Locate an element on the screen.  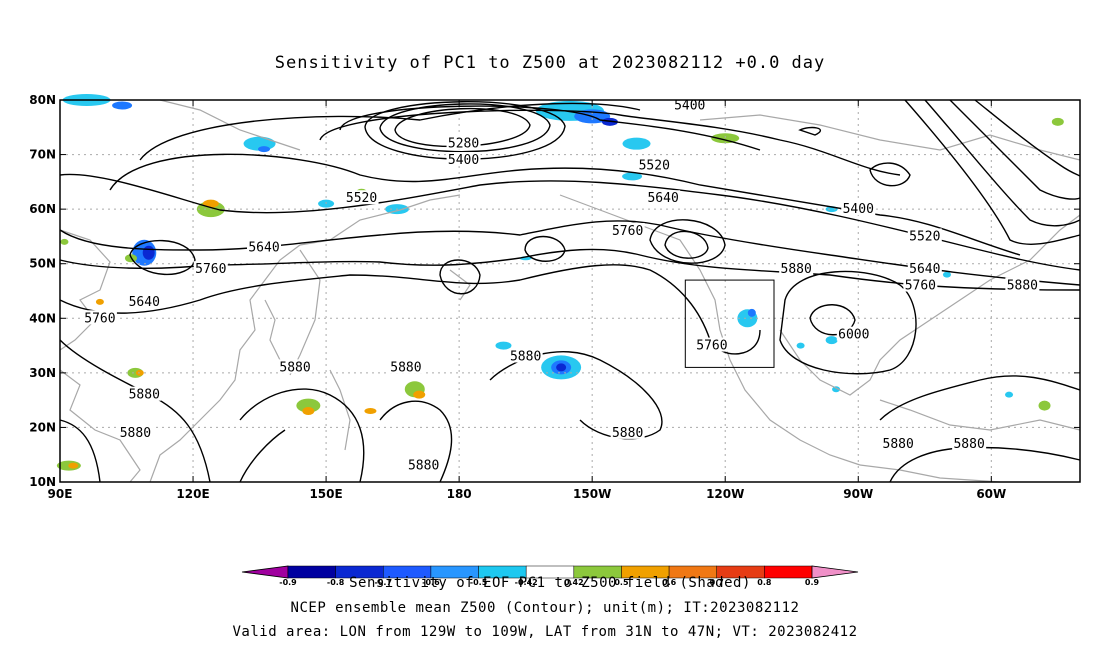
contour-label: 5280 is located at coordinates (463, 144).